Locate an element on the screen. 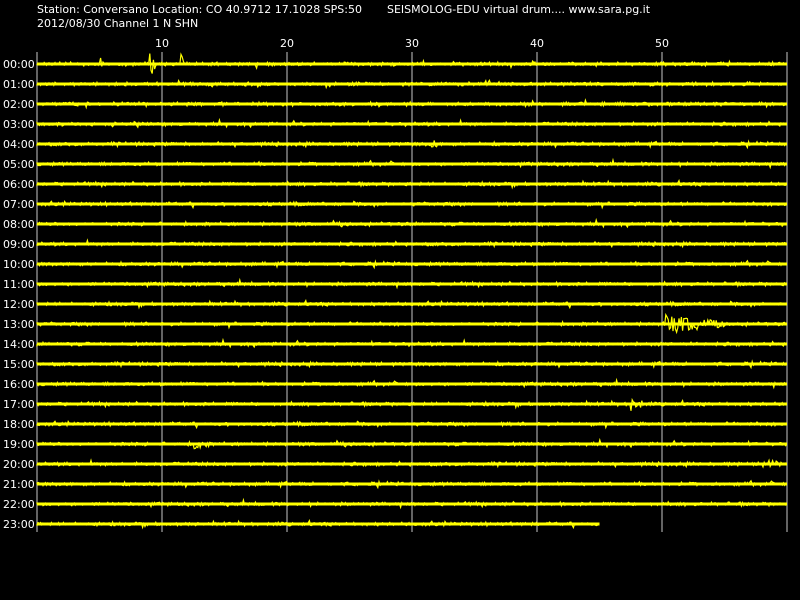  x-tick-label-50: 50 is located at coordinates (662, 43).